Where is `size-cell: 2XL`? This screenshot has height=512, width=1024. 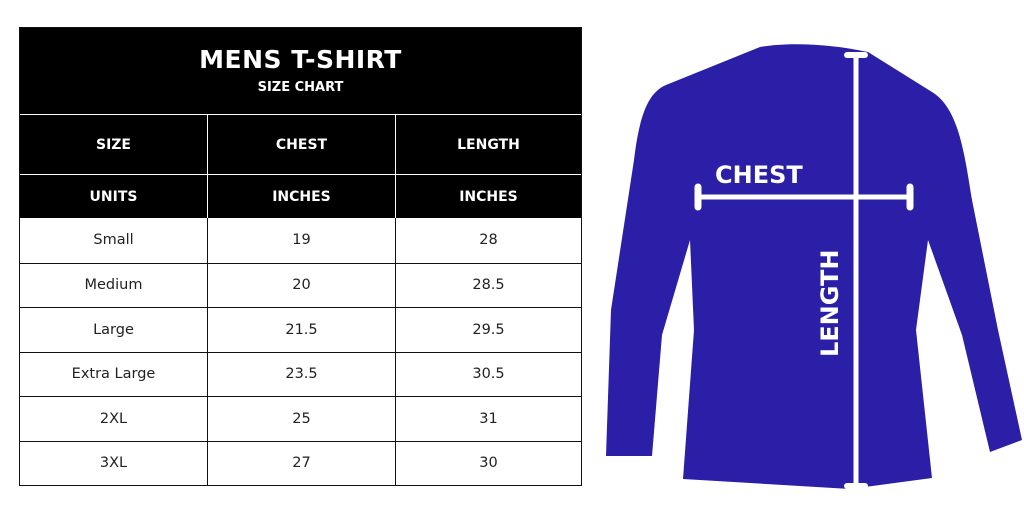
size-cell: 2XL is located at coordinates (114, 419).